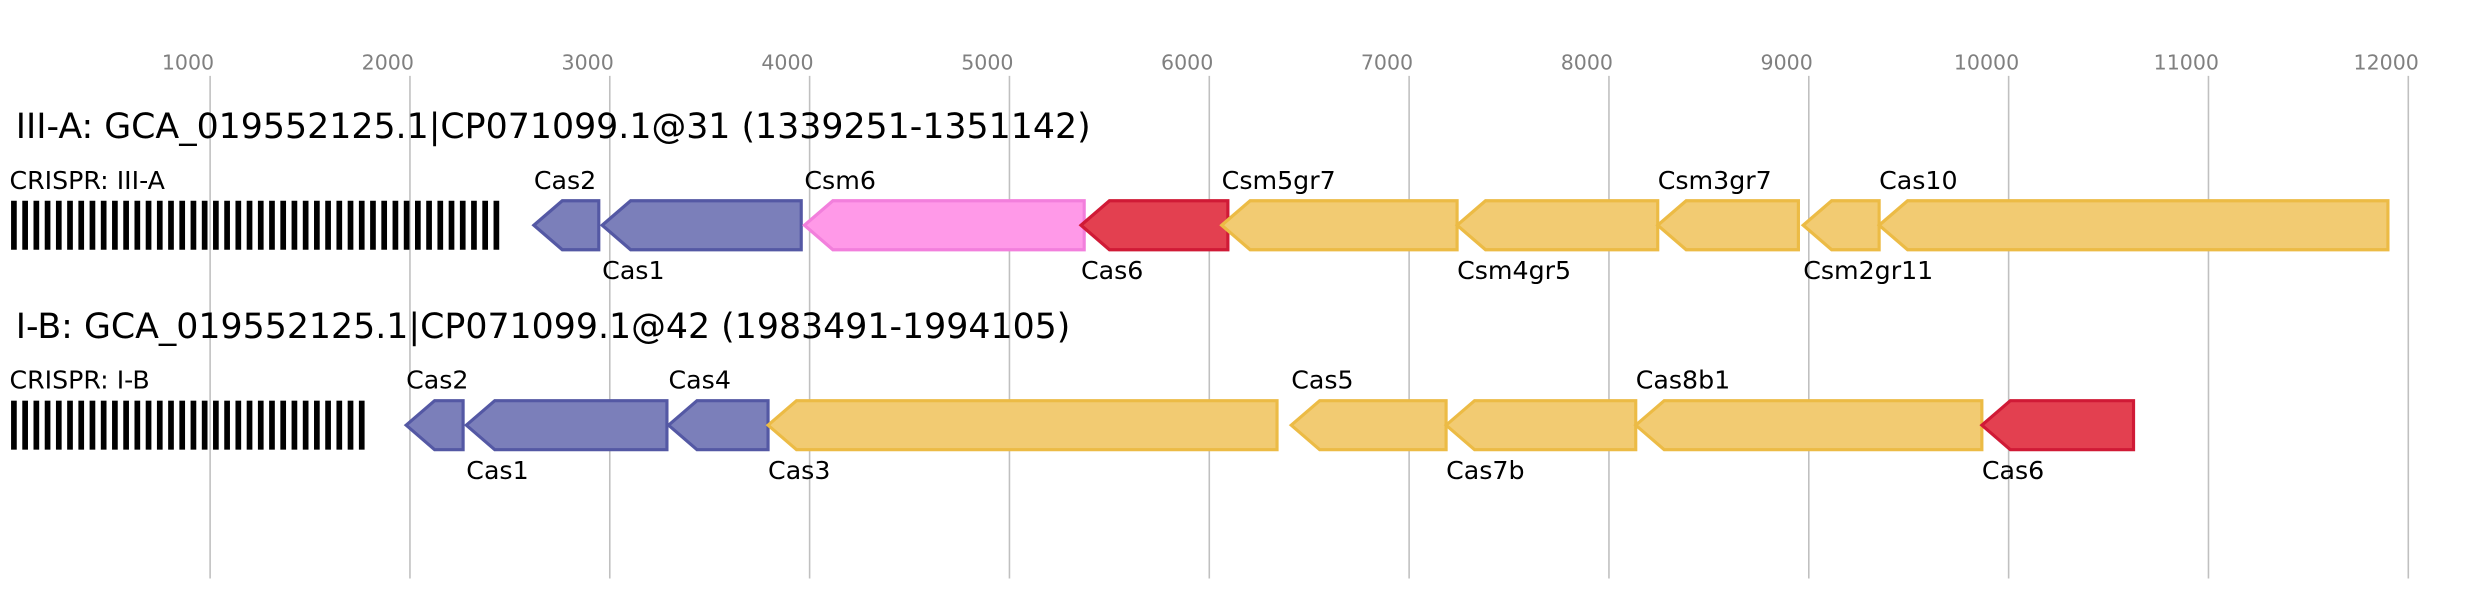 The height and width of the screenshot is (600, 2478). Describe the element at coordinates (1387, 62) in the screenshot. I see `tick-label: 7000` at that location.